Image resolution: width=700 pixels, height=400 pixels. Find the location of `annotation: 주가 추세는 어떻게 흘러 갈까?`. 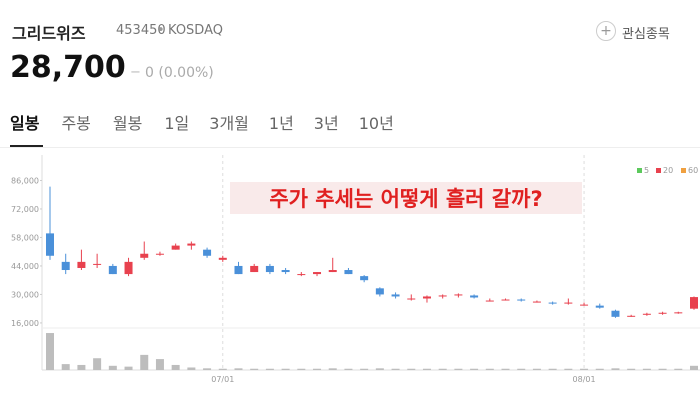

annotation: 주가 추세는 어떻게 흘러 갈까? is located at coordinates (405, 199).